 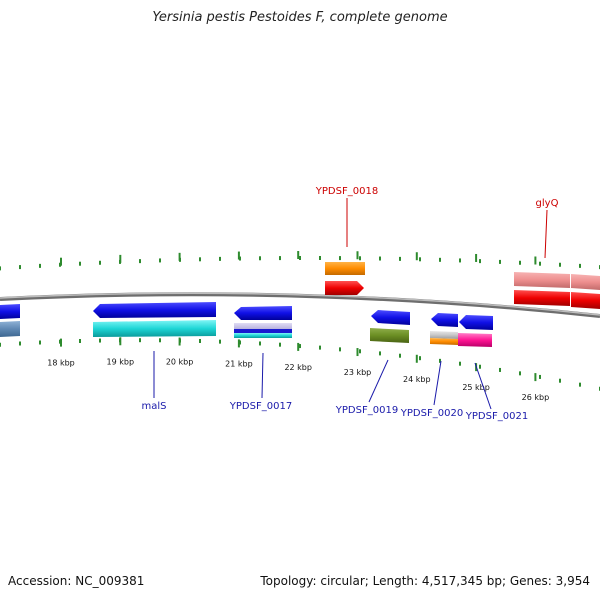 I want to click on genome-backbone, so click(x=300, y=305).